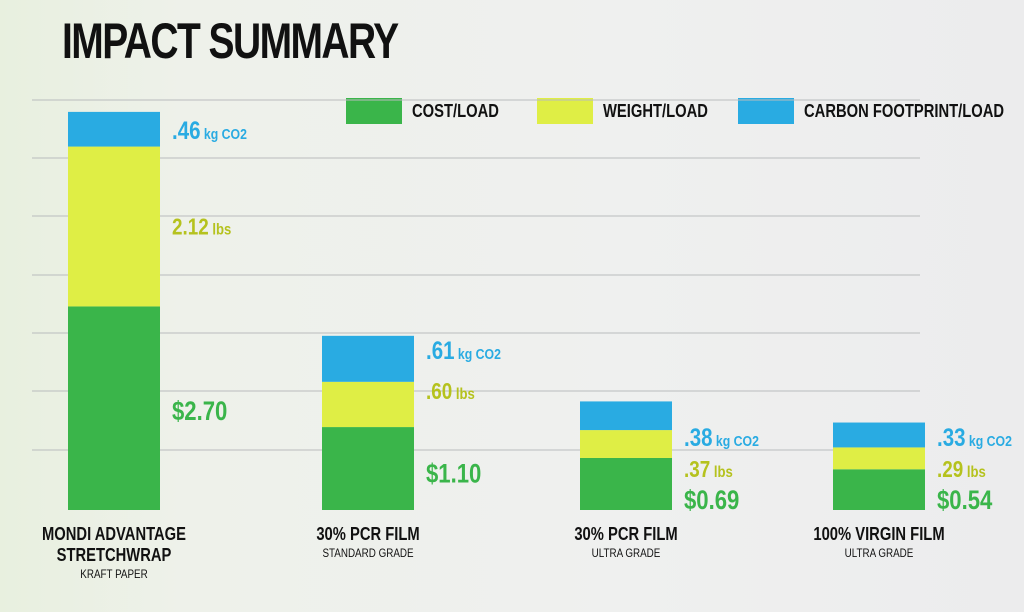  What do you see at coordinates (463, 350) in the screenshot?
I see `data-label-carbon: .61 kg CO2` at bounding box center [463, 350].